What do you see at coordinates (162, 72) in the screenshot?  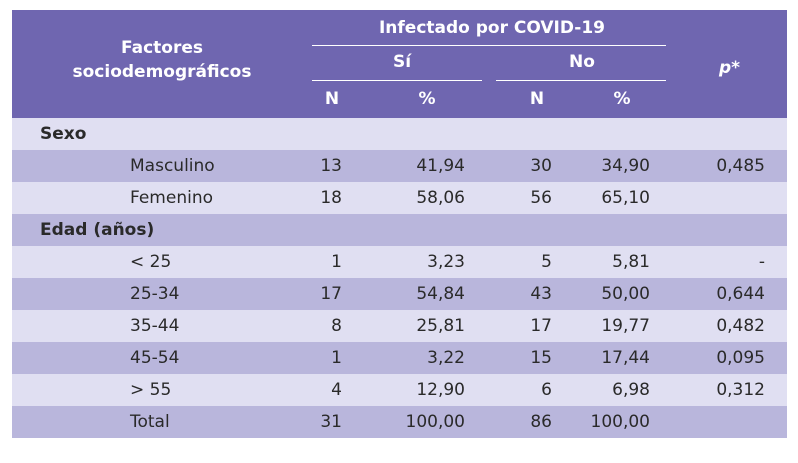 I see `header-factors-line2: sociodemográficos` at bounding box center [162, 72].